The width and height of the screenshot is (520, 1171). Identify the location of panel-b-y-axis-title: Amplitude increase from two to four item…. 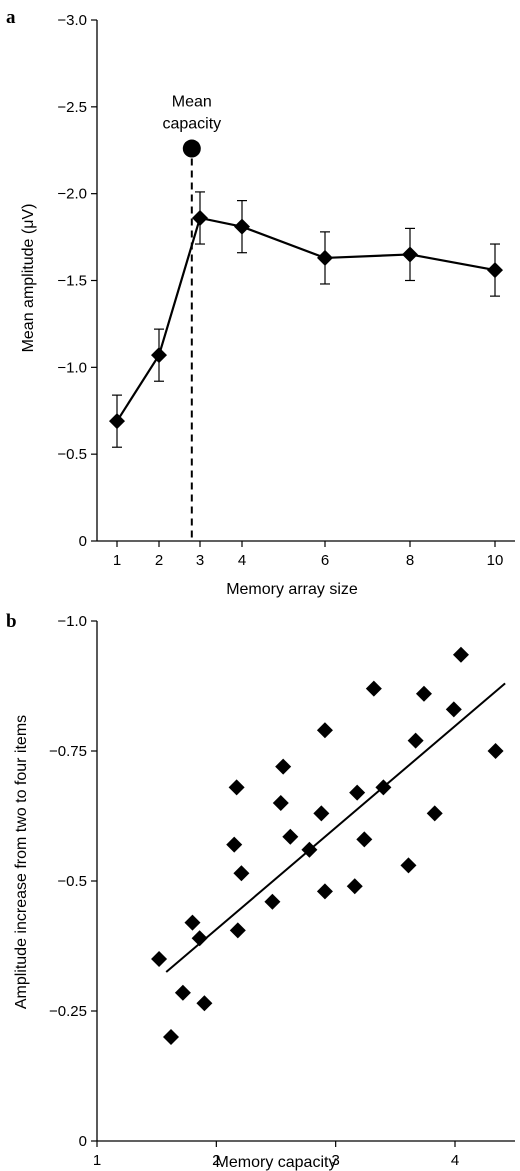
(21, 862).